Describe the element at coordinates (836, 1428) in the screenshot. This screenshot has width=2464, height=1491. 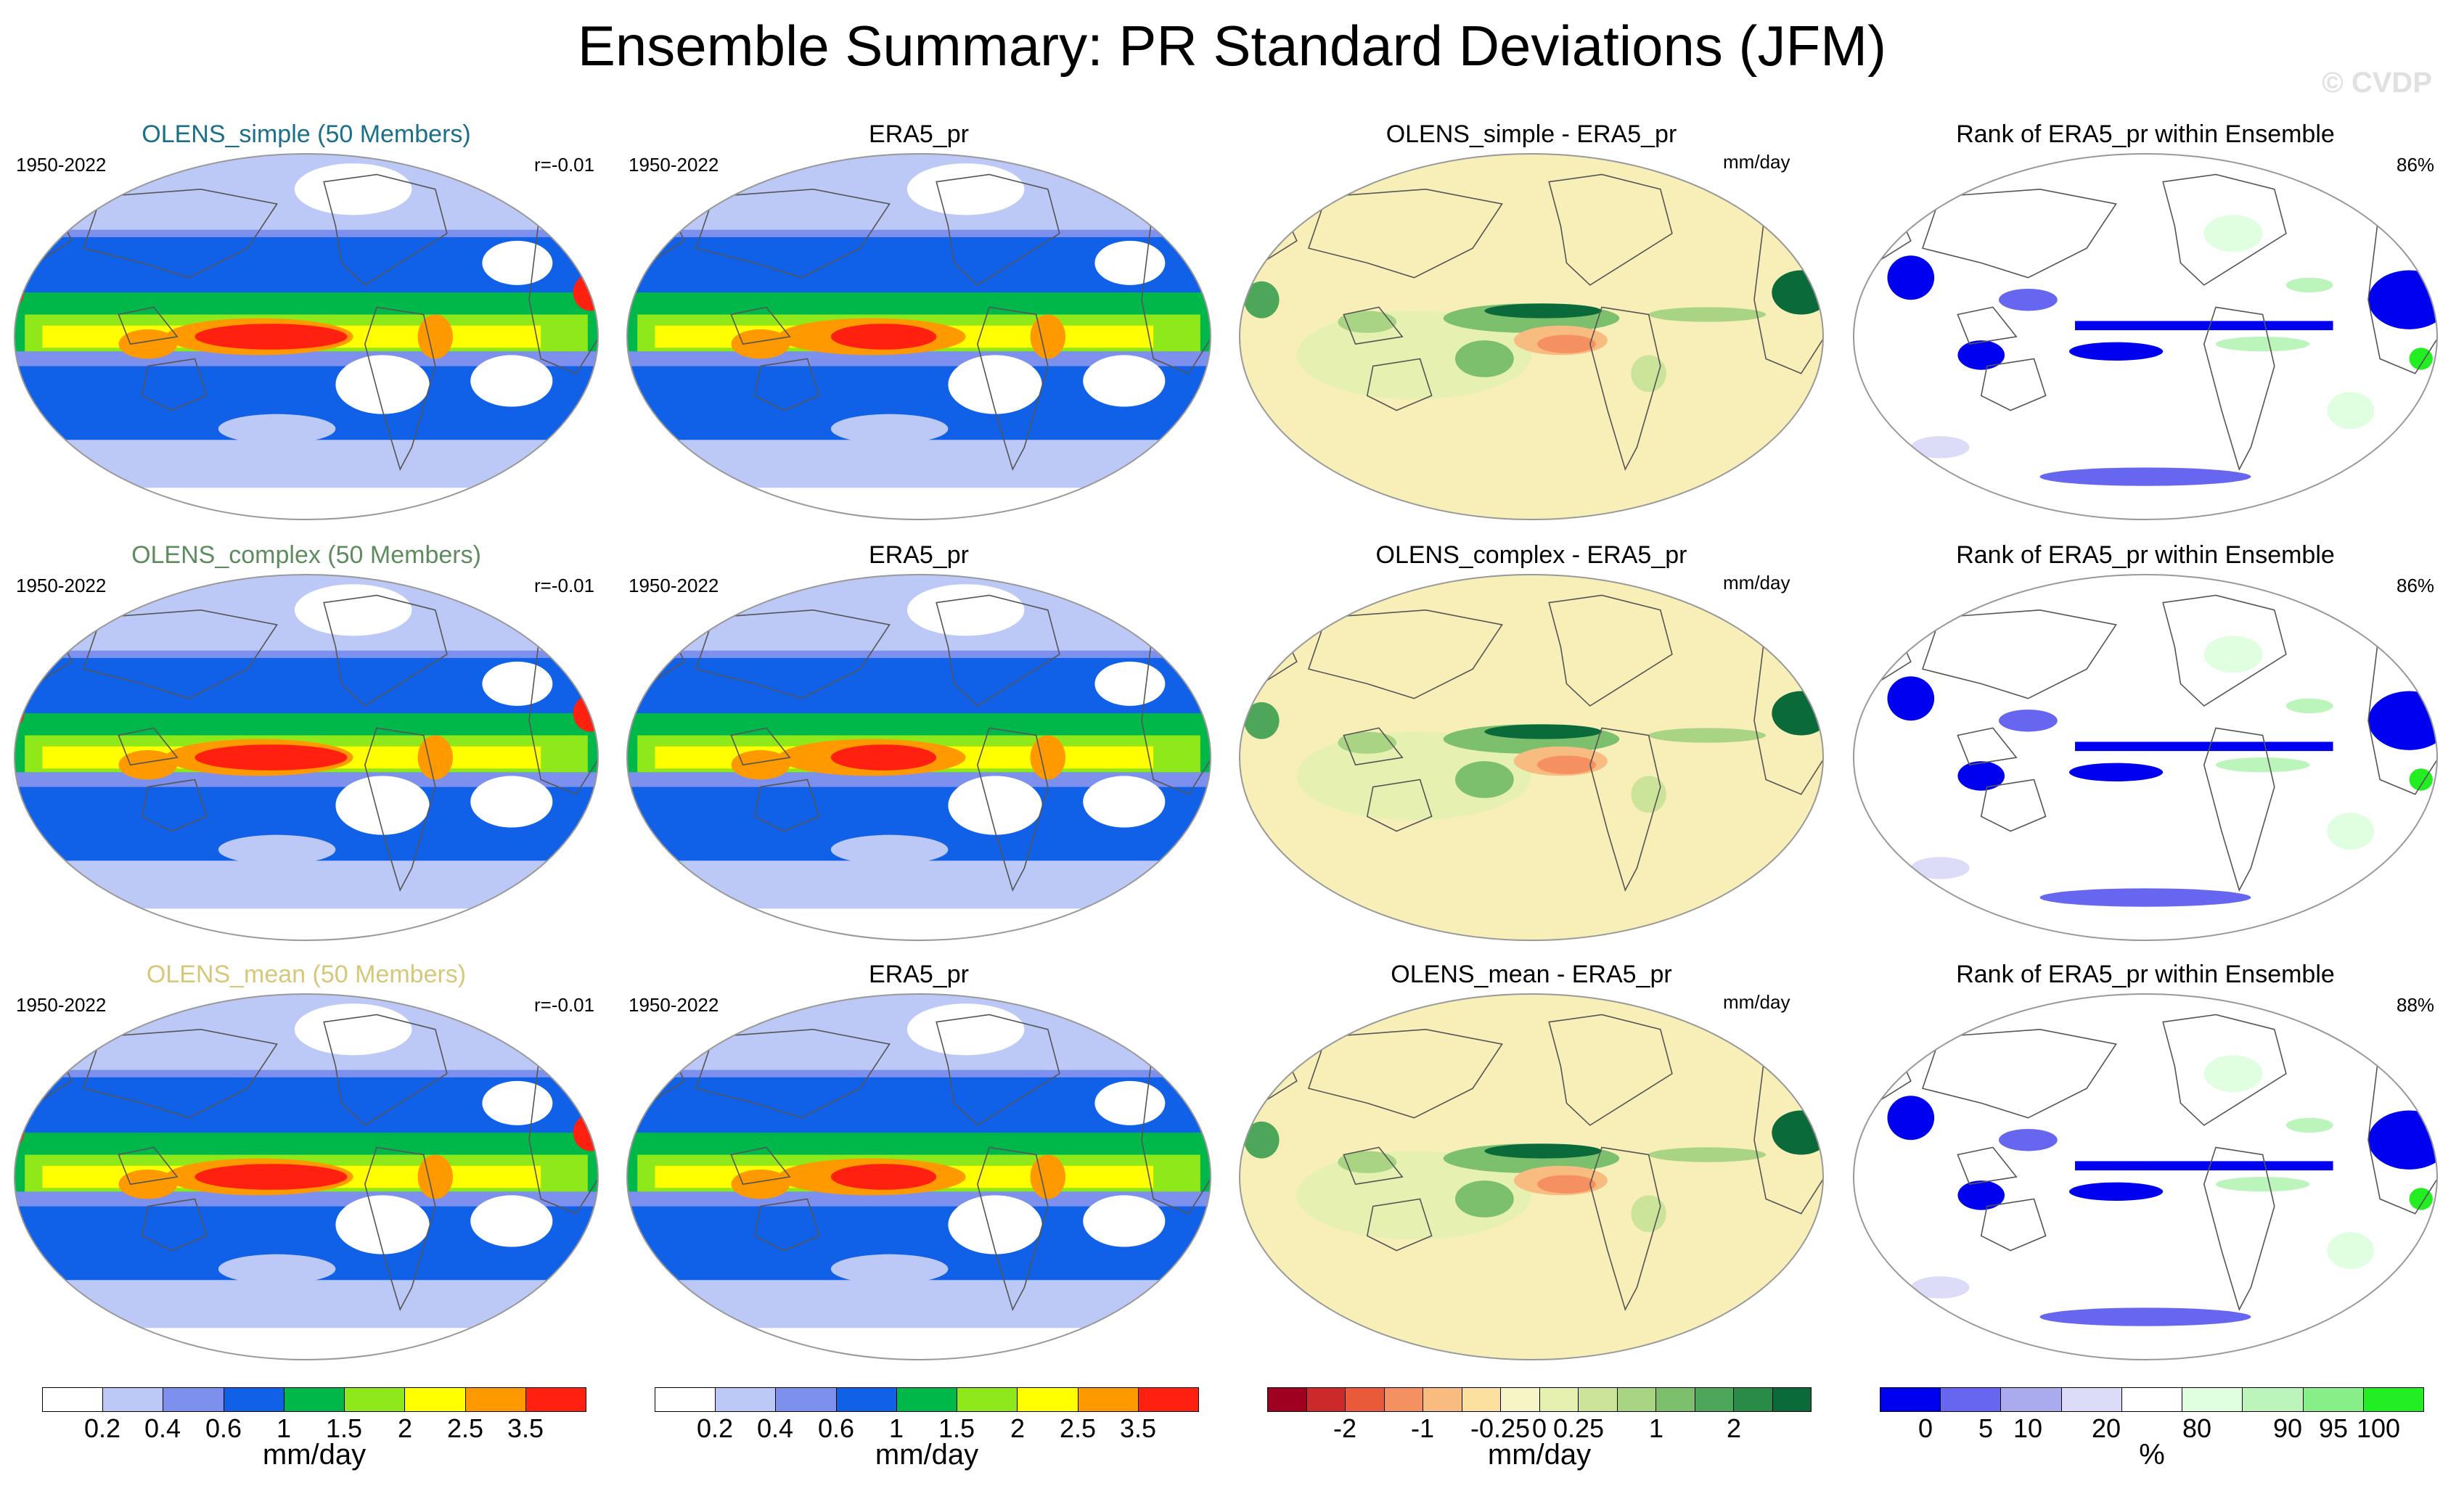
I see `cb-pr-obs-tick: 0.6` at that location.